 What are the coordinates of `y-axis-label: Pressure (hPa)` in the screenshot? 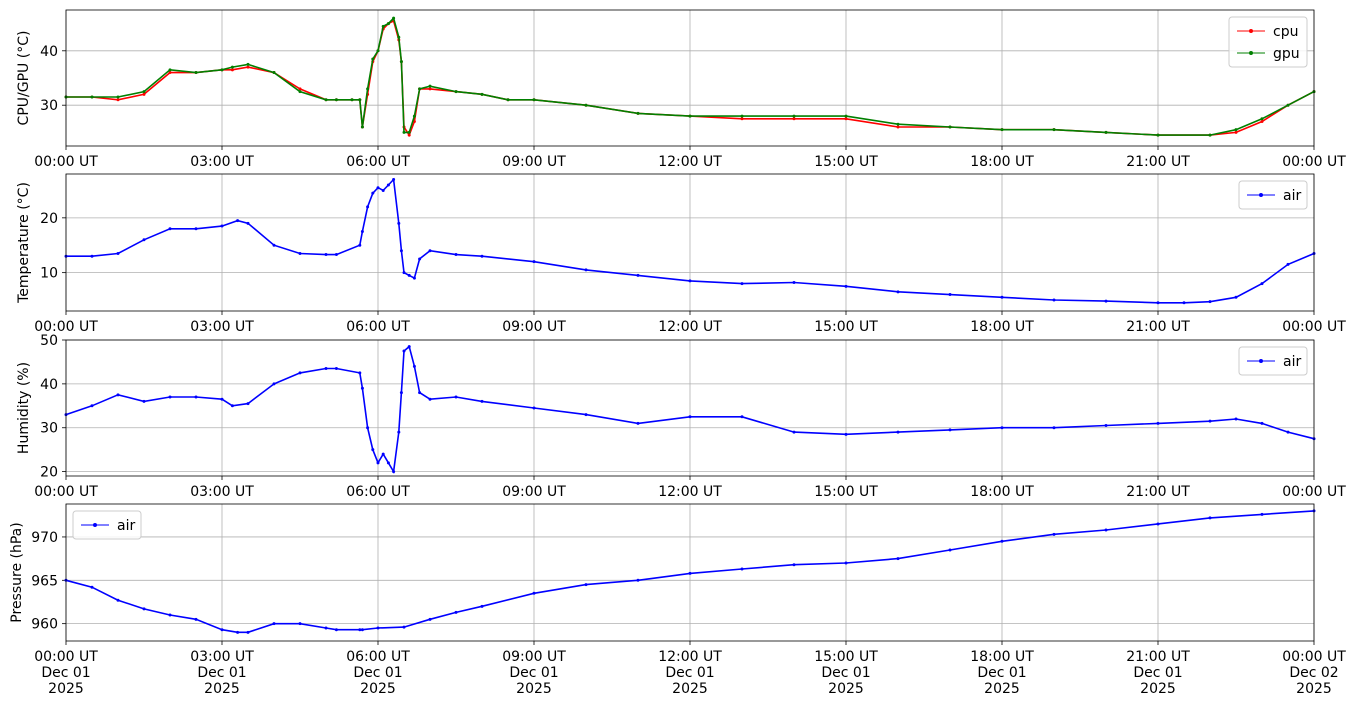 It's located at (17, 572).